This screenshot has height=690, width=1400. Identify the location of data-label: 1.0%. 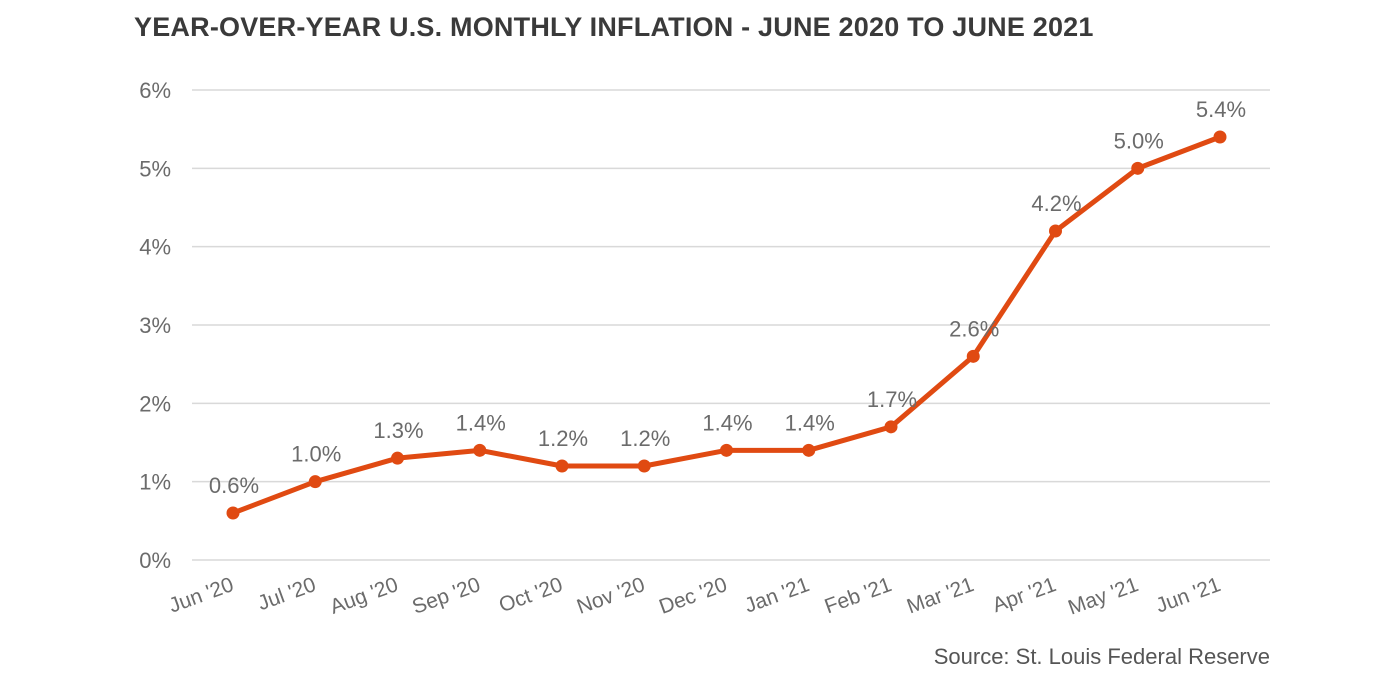
(316, 454).